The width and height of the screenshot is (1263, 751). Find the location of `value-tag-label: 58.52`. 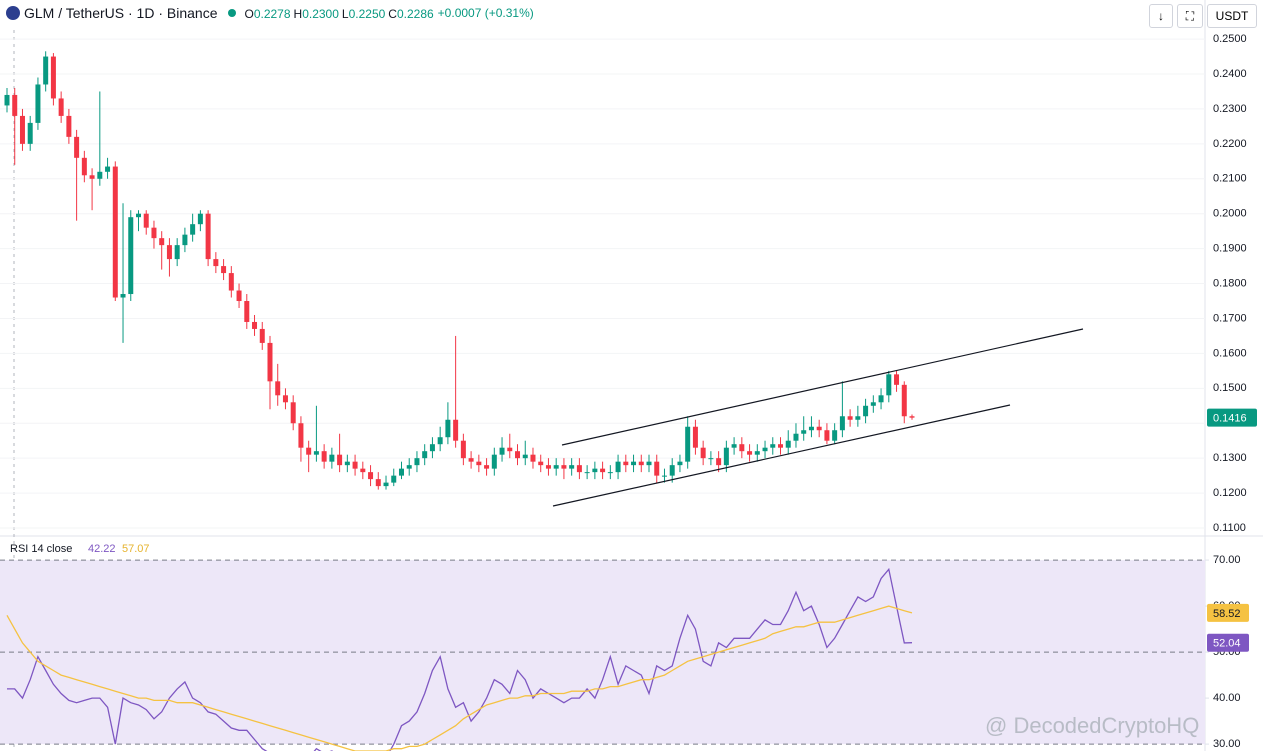

value-tag-label: 58.52 is located at coordinates (1227, 614).